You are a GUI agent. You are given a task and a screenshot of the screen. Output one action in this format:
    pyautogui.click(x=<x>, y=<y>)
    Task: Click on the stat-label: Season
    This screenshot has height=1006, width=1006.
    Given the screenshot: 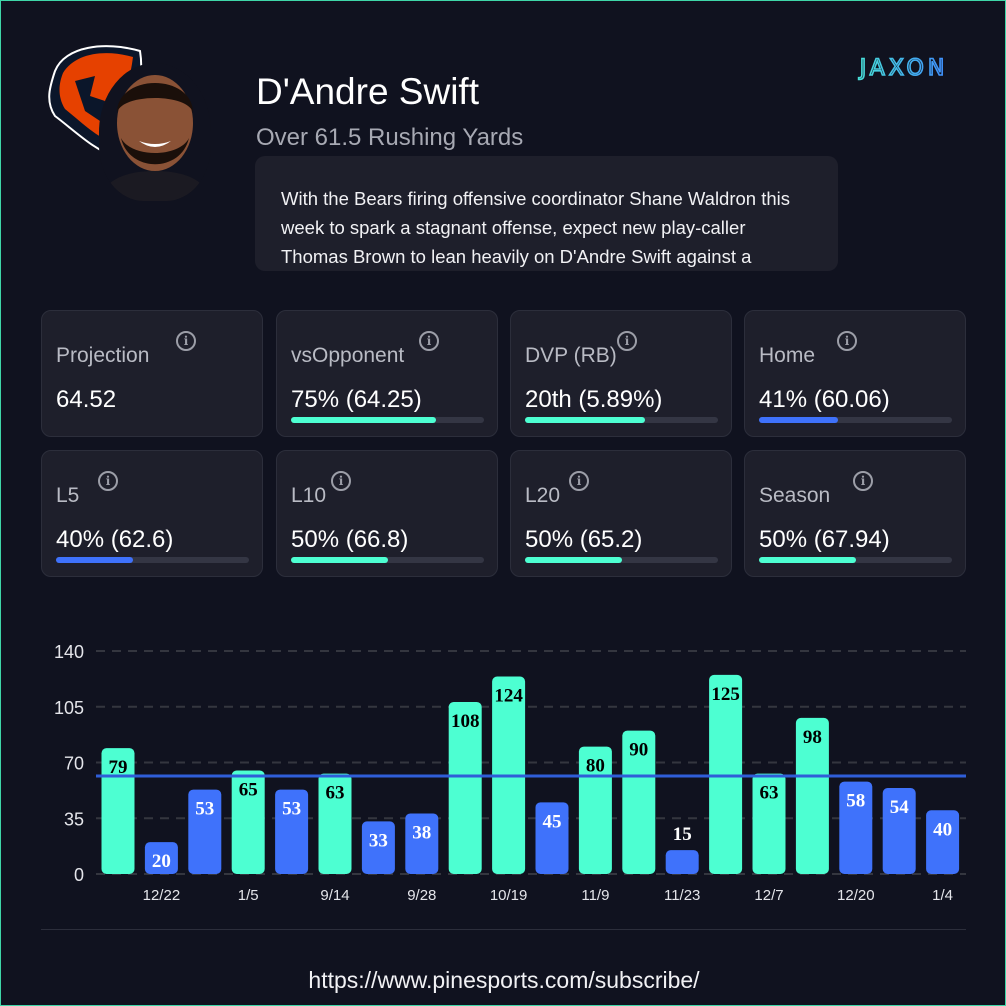 What is the action you would take?
    pyautogui.click(x=795, y=495)
    